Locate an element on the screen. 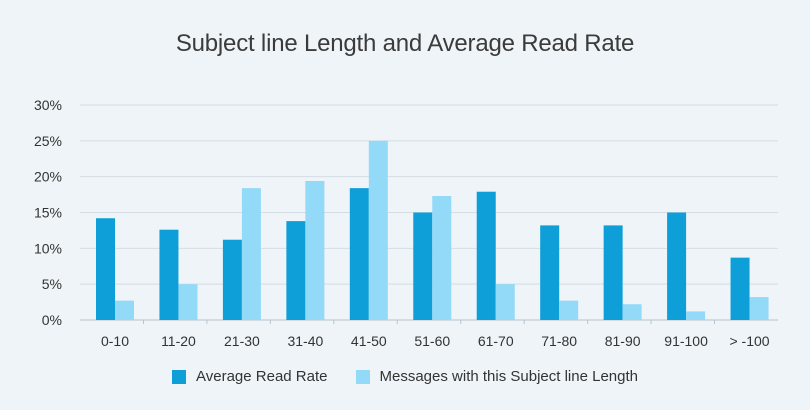  y-tick-label: 15% is located at coordinates (48, 213).